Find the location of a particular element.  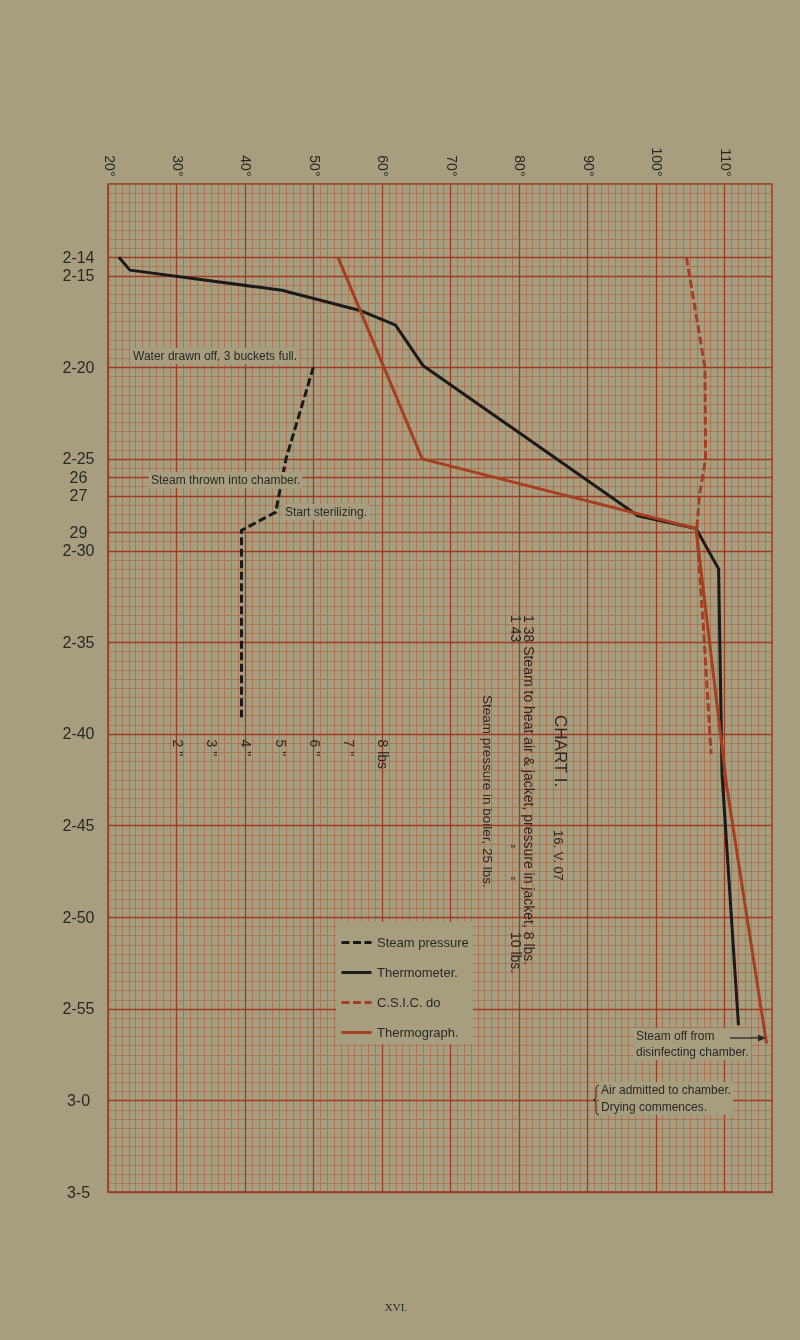

x-tick-label: 90° is located at coordinates (588, 166).